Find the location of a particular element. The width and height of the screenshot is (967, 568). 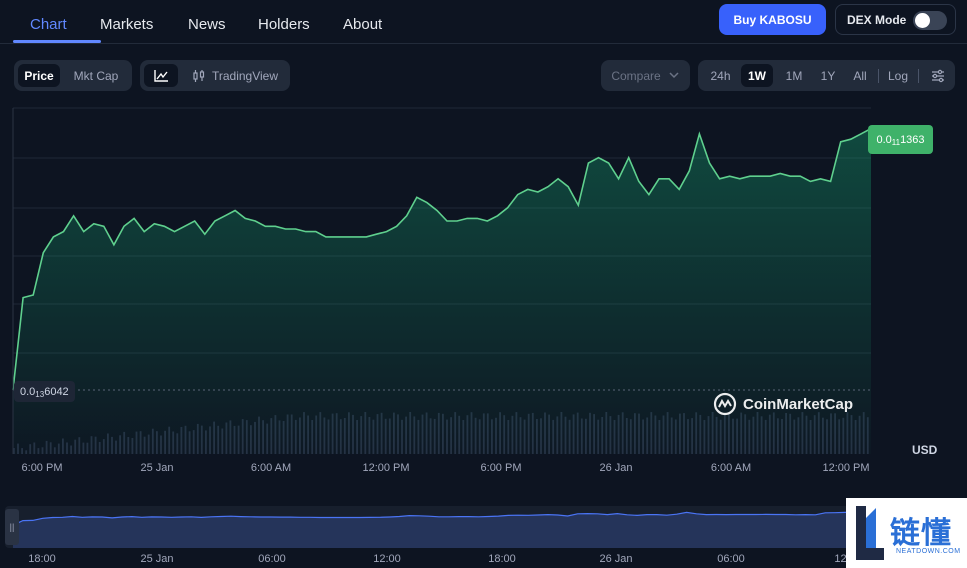

navigator-tick: 12: is located at coordinates (842, 559).